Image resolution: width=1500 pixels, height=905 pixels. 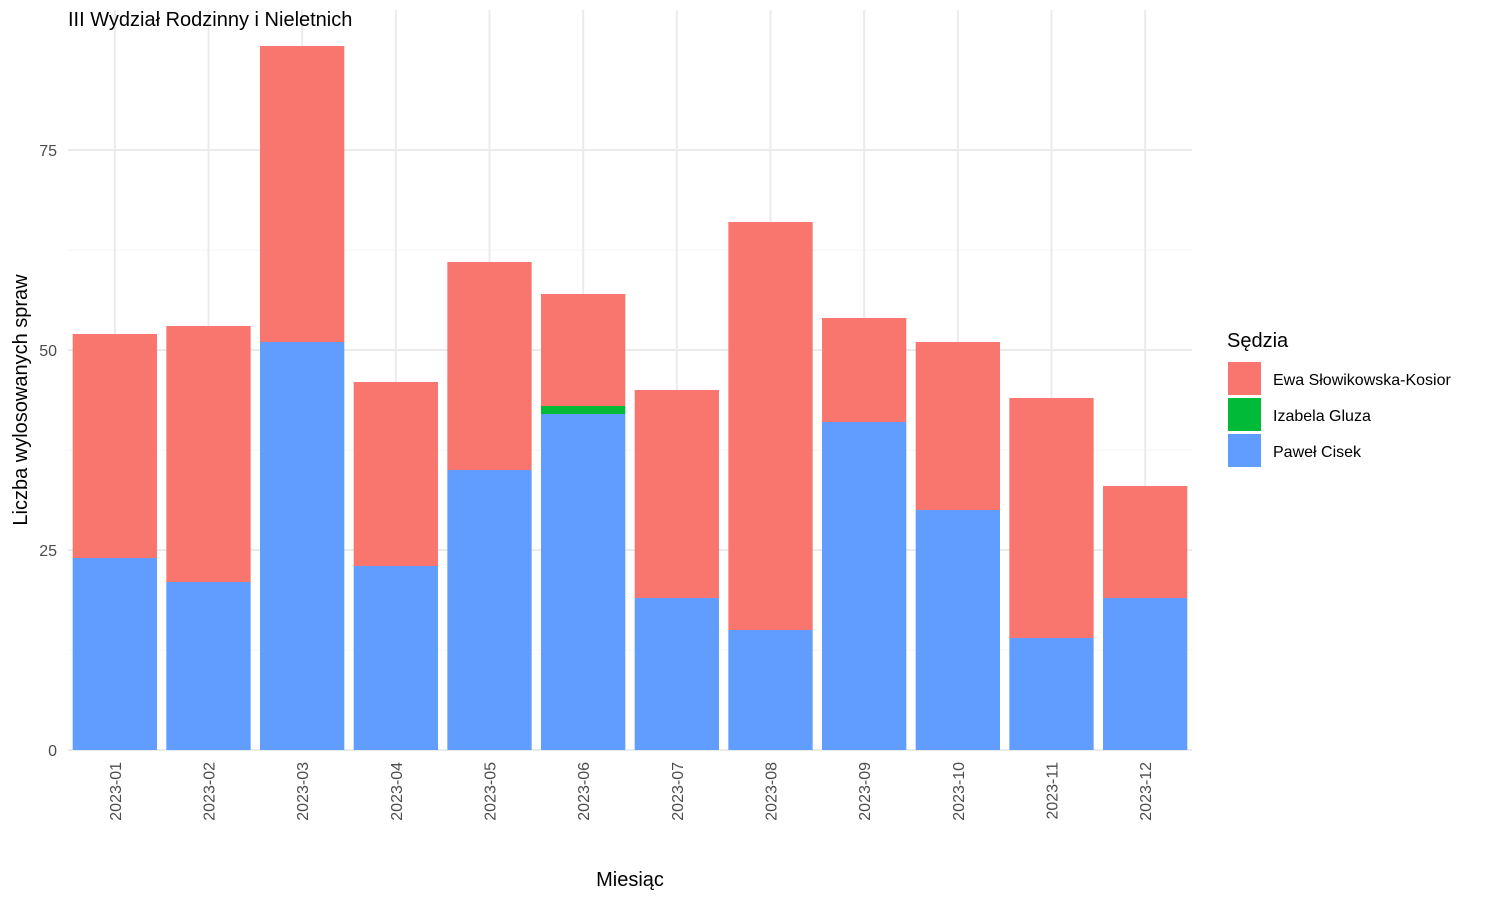 I want to click on x-tick-label: 2023-09, so click(x=865, y=791).